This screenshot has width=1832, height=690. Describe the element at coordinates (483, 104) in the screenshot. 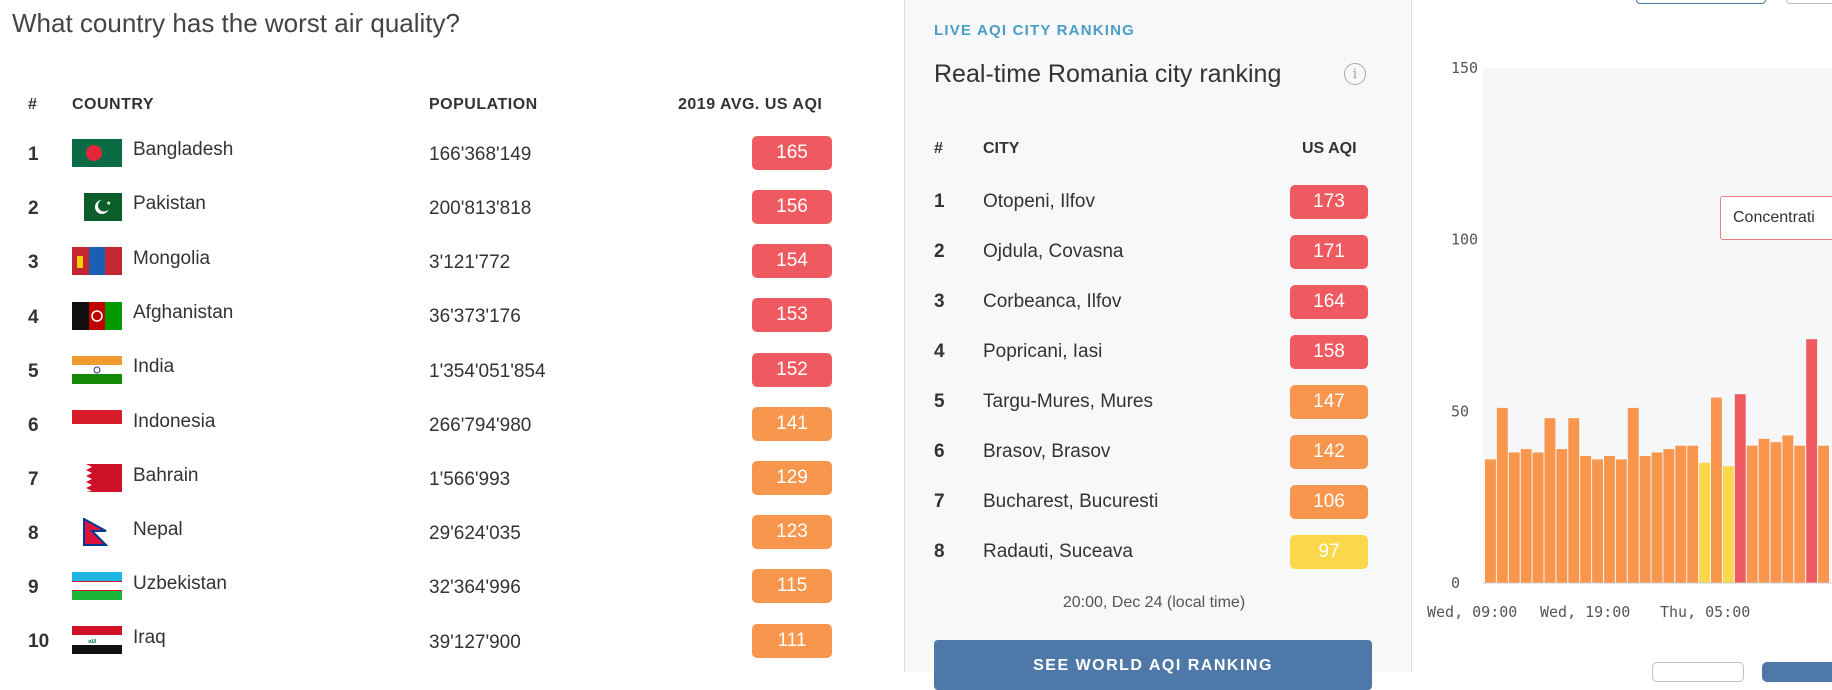

I see `header-population: POPULATION` at that location.